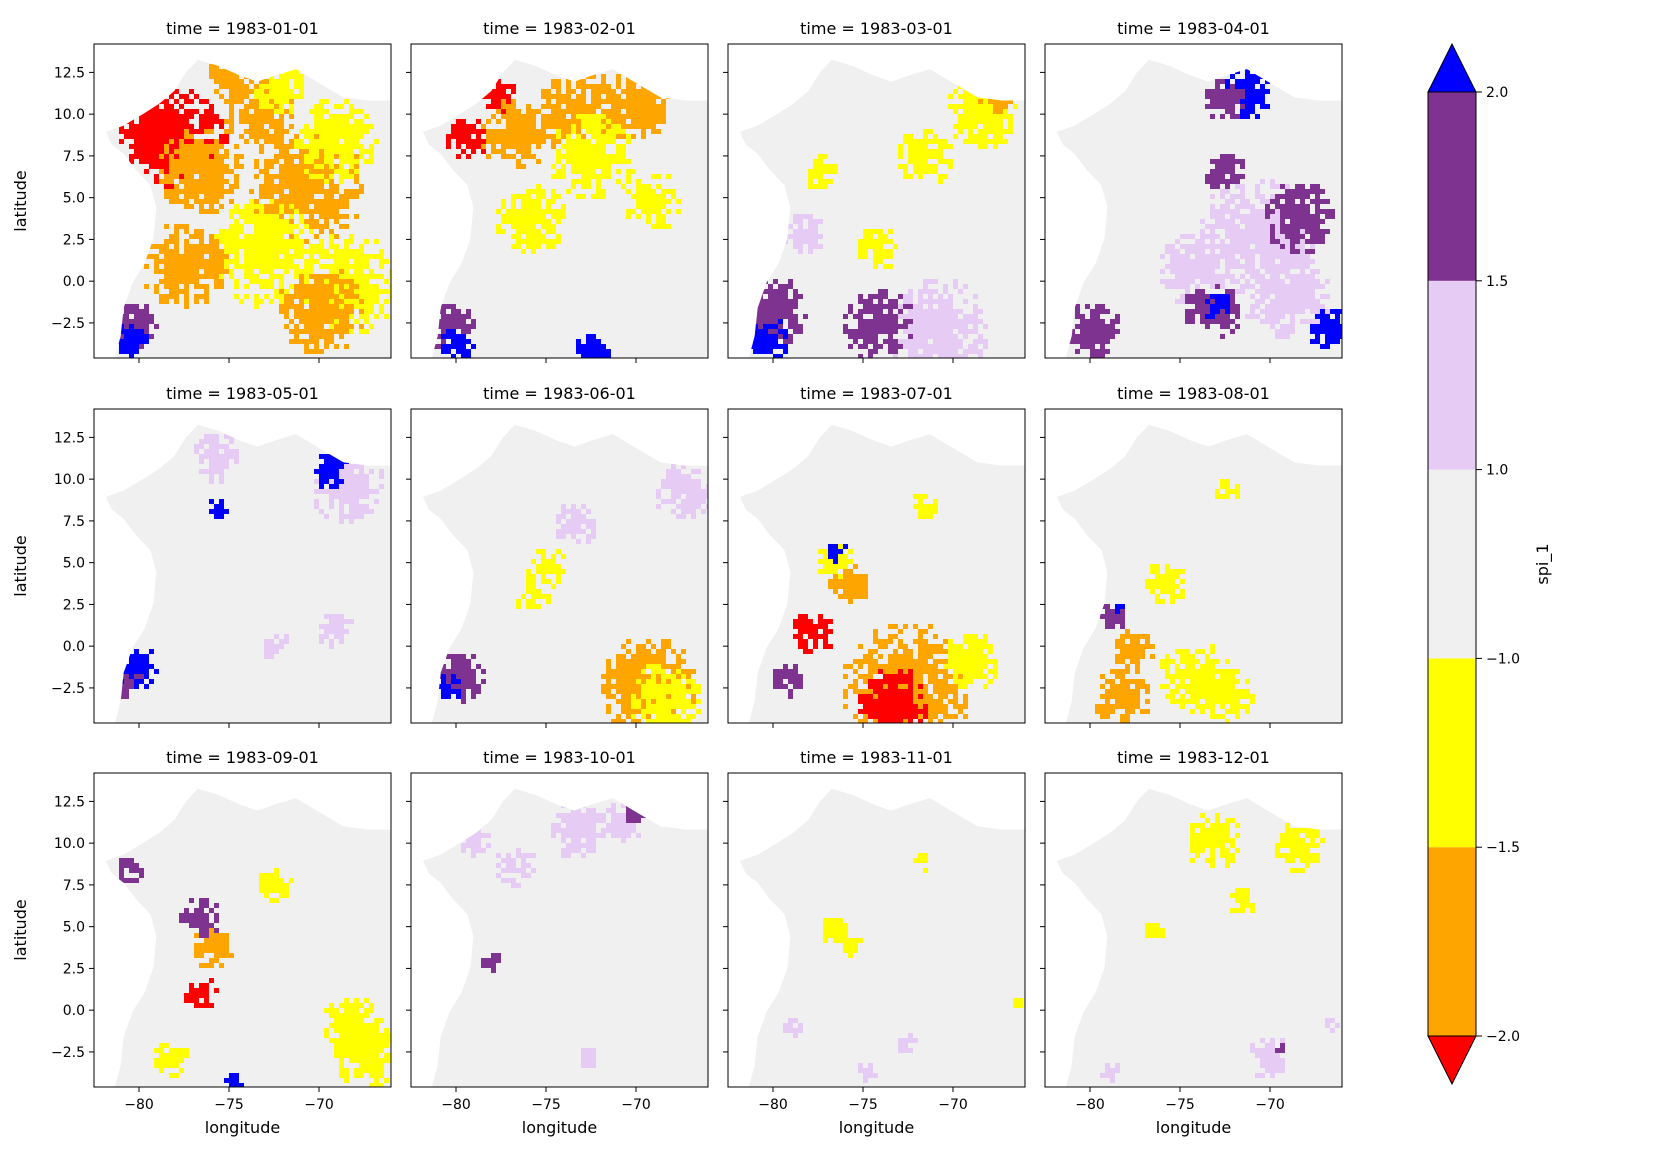 The height and width of the screenshot is (1152, 1664). Describe the element at coordinates (74, 240) in the screenshot. I see `y-tick-label: 2.5` at that location.